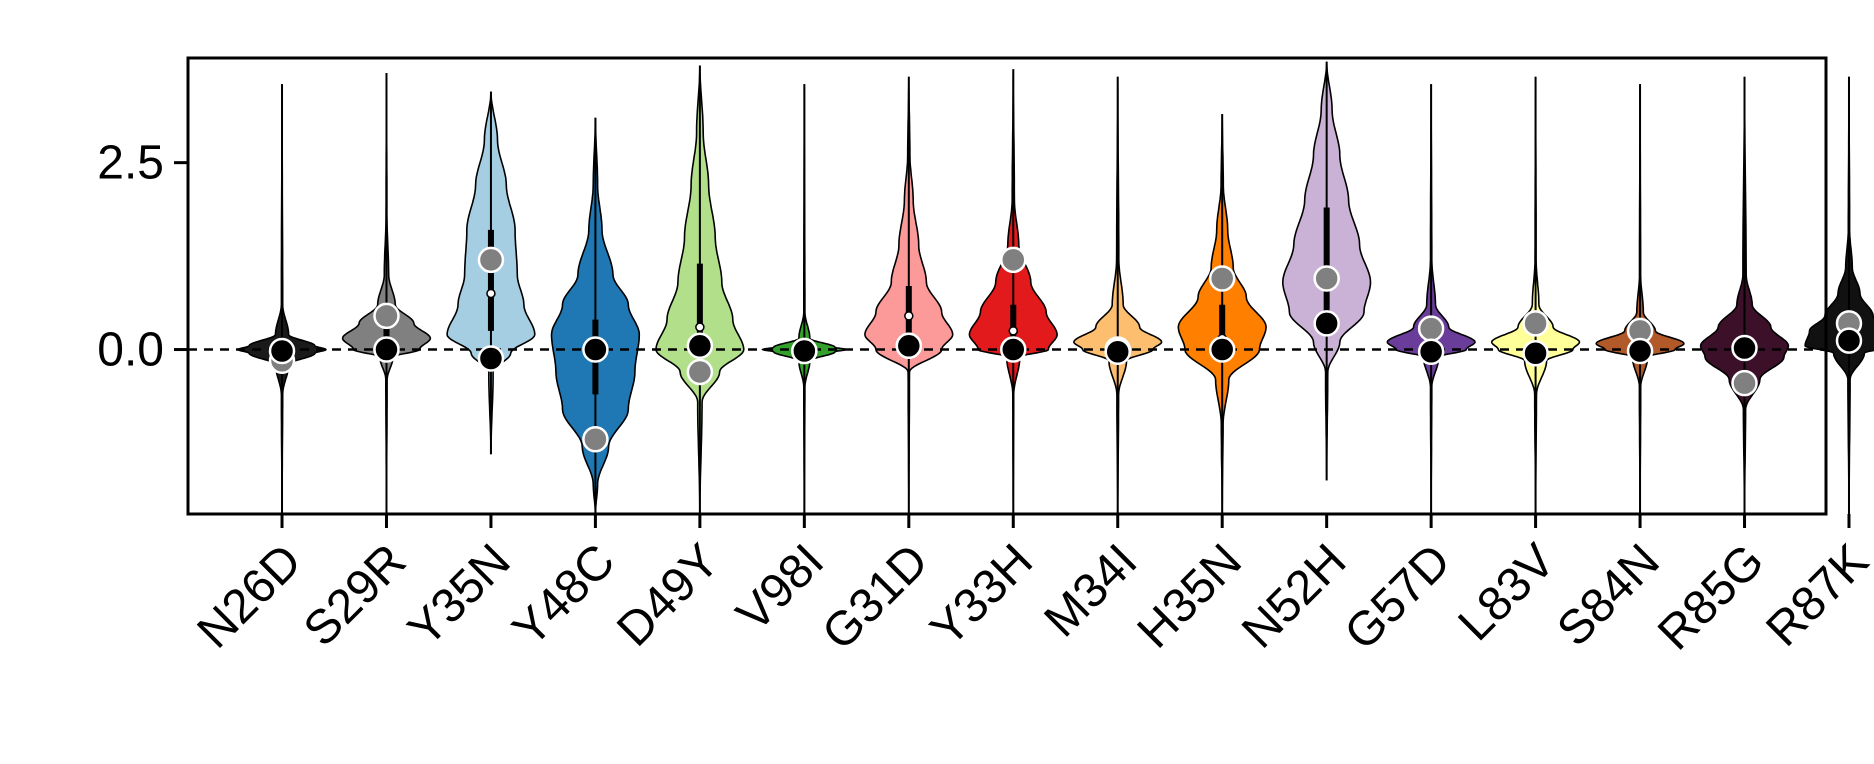 The height and width of the screenshot is (764, 1874). I want to click on y-tick-label: 2.5, so click(130, 163).